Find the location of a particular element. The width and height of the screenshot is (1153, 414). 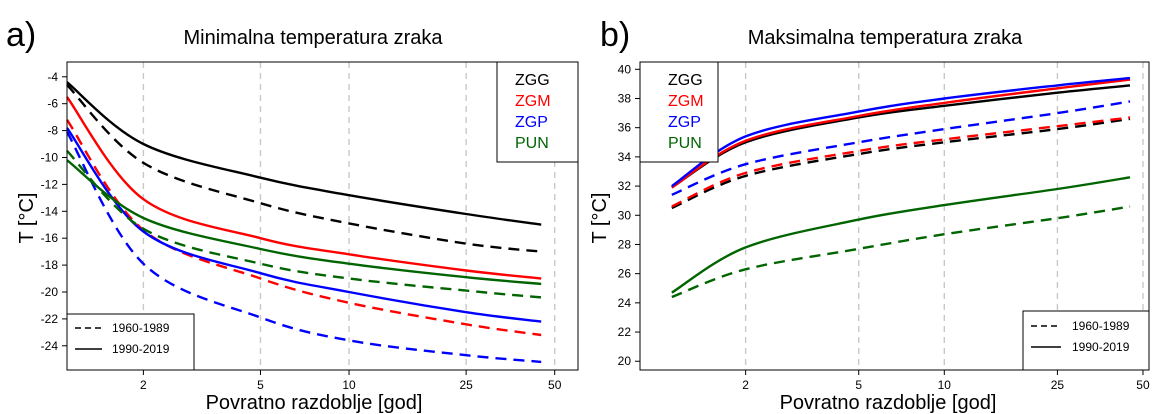

series-line-zgm-1990-2019 is located at coordinates (901, 133).